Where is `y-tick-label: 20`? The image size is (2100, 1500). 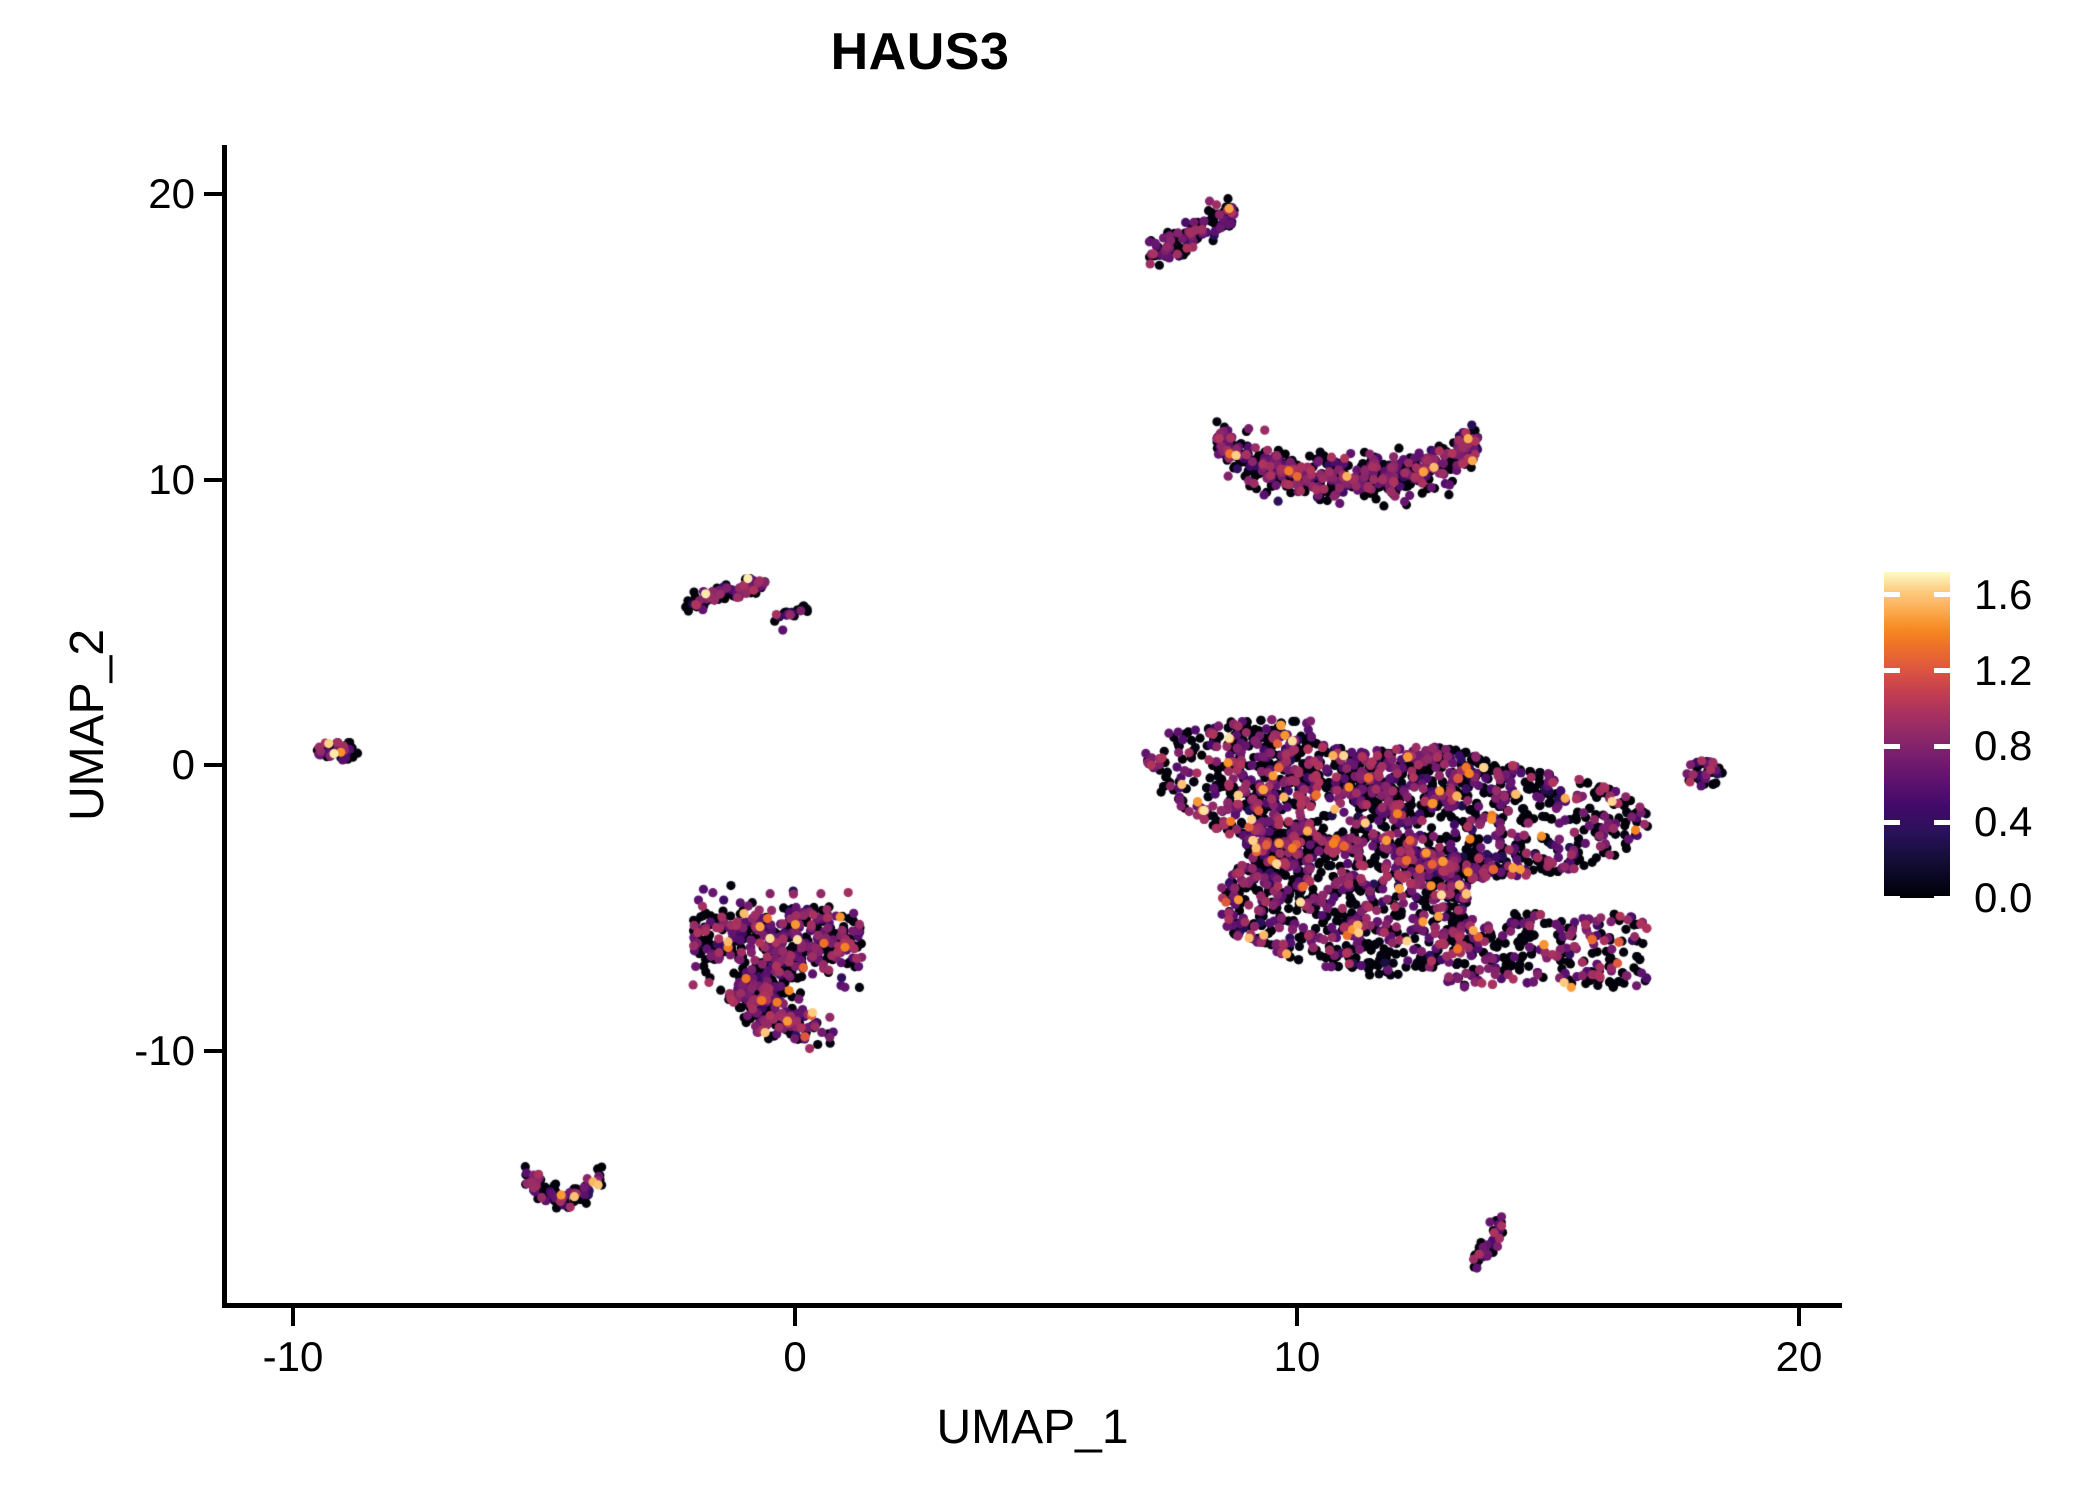 y-tick-label: 20 is located at coordinates (171, 193).